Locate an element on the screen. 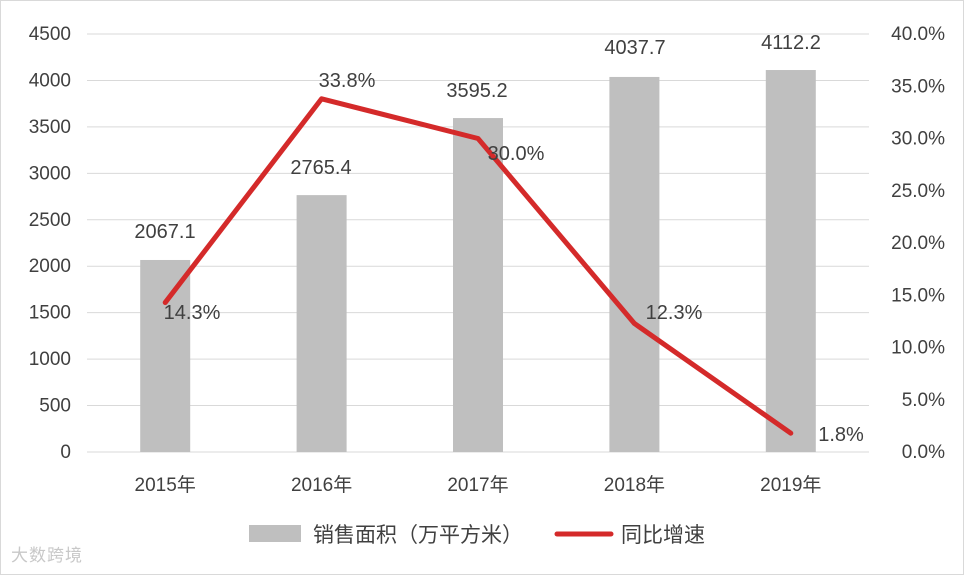  y-left-tick-label: 0 is located at coordinates (65, 452).